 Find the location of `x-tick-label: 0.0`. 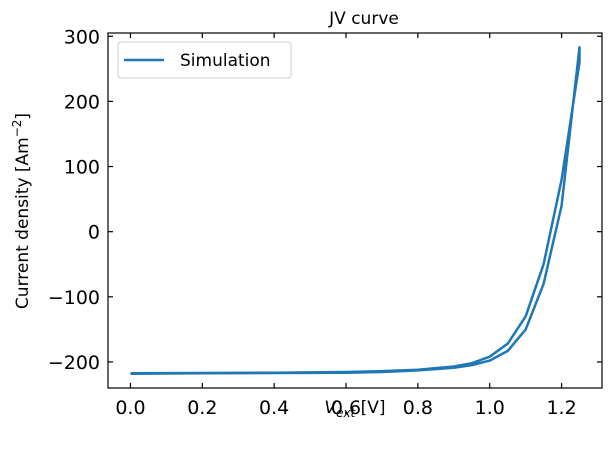

x-tick-label: 0.0 is located at coordinates (130, 408).